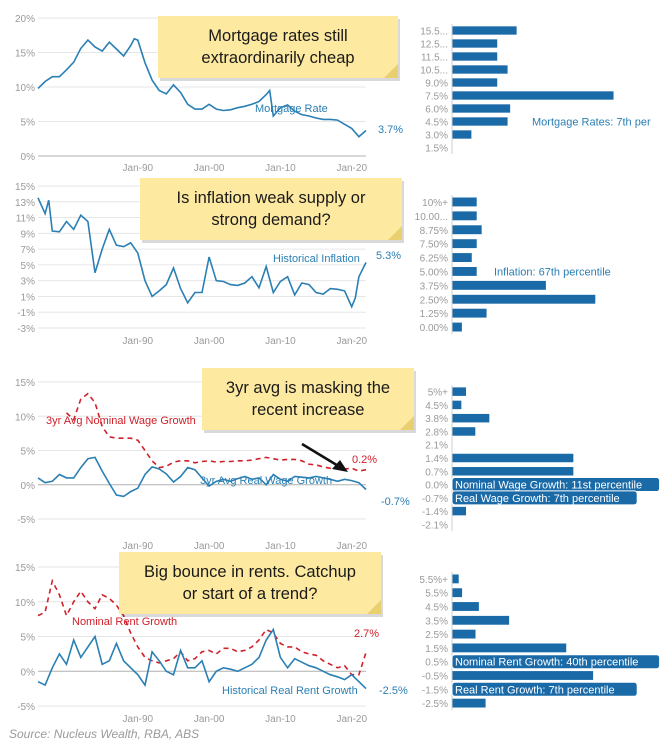 This screenshot has width=671, height=752. I want to click on x-tick-label: Jan-20, so click(351, 546).